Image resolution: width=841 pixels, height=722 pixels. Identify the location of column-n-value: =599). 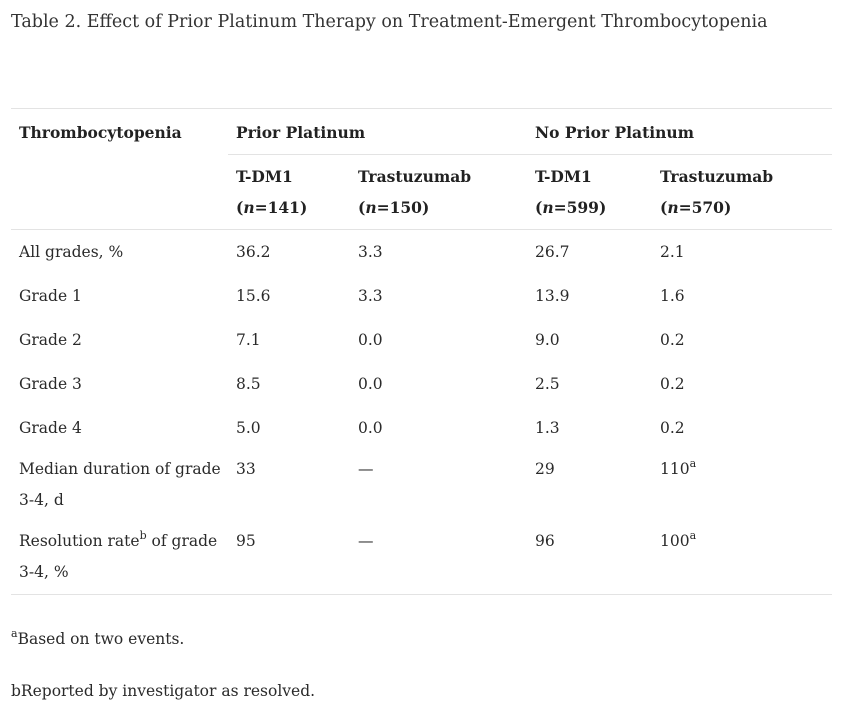
(580, 207).